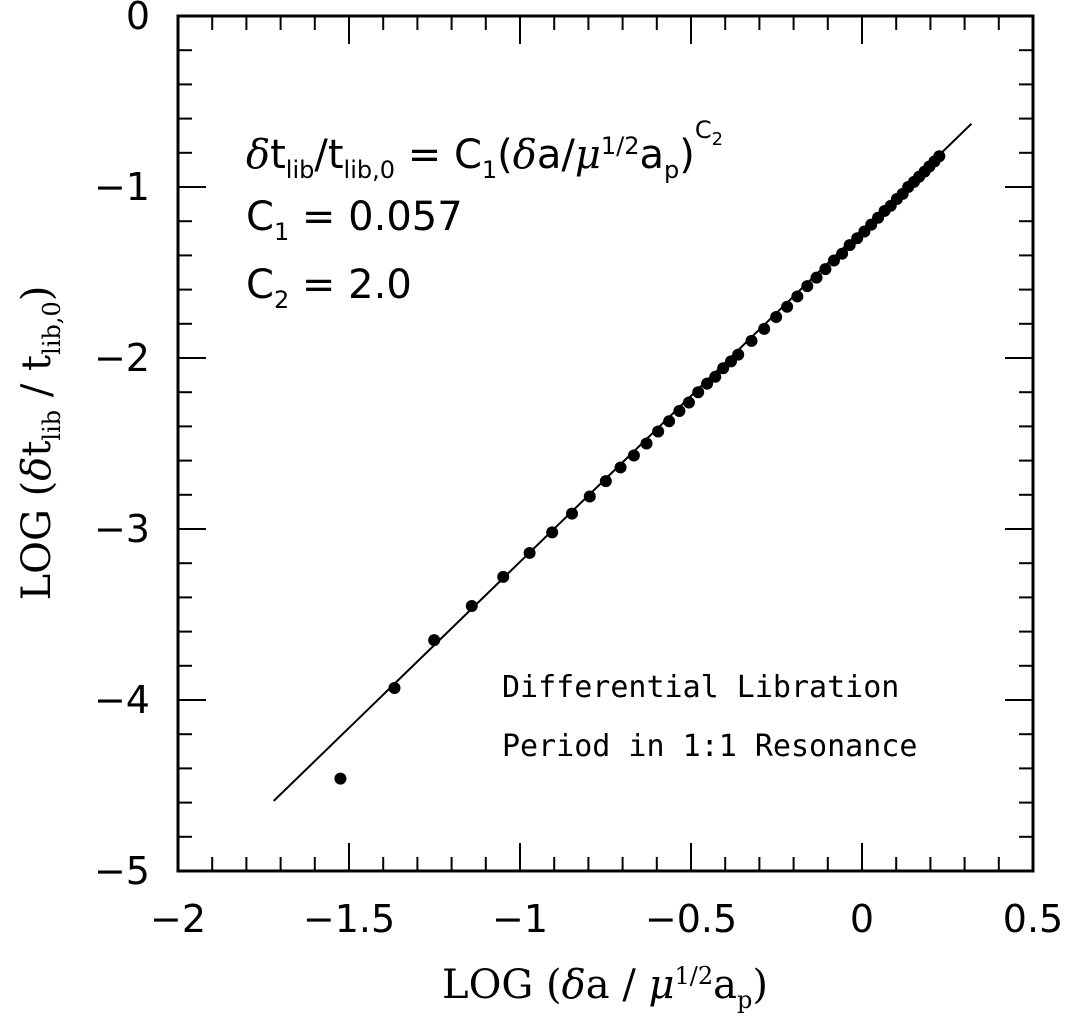 This screenshot has height=1021, width=1074. I want to click on y-tick-label: −2, so click(122, 358).